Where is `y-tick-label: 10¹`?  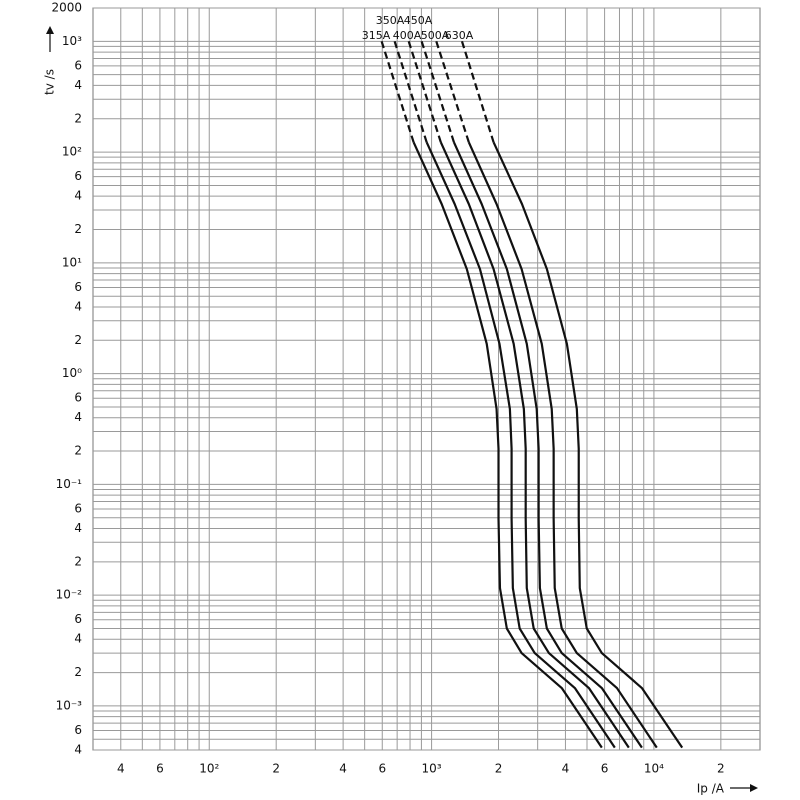 y-tick-label: 10¹ is located at coordinates (72, 262).